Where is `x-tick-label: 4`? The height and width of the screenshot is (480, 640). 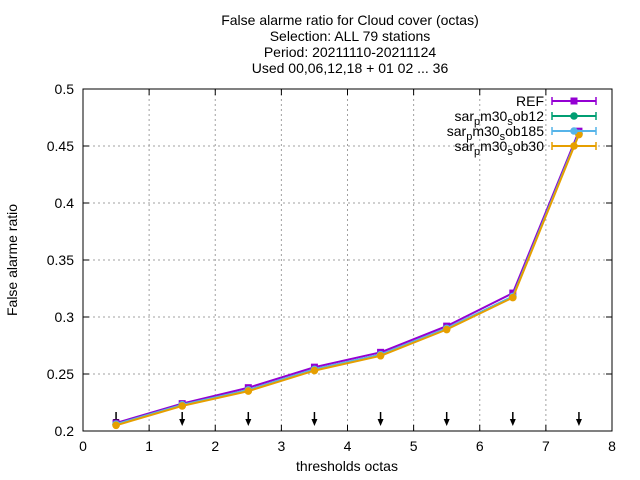 x-tick-label: 4 is located at coordinates (348, 446).